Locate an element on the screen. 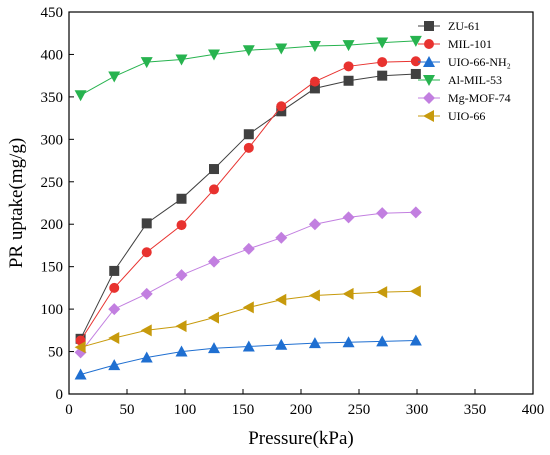  legend-label: UIO-66 is located at coordinates (466, 116).